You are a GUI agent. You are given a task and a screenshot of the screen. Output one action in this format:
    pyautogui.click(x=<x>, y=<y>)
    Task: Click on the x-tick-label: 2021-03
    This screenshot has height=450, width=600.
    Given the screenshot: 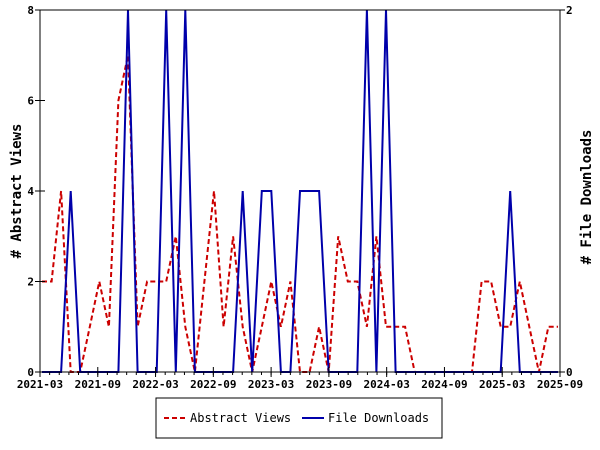 What is the action you would take?
    pyautogui.click(x=40, y=384)
    